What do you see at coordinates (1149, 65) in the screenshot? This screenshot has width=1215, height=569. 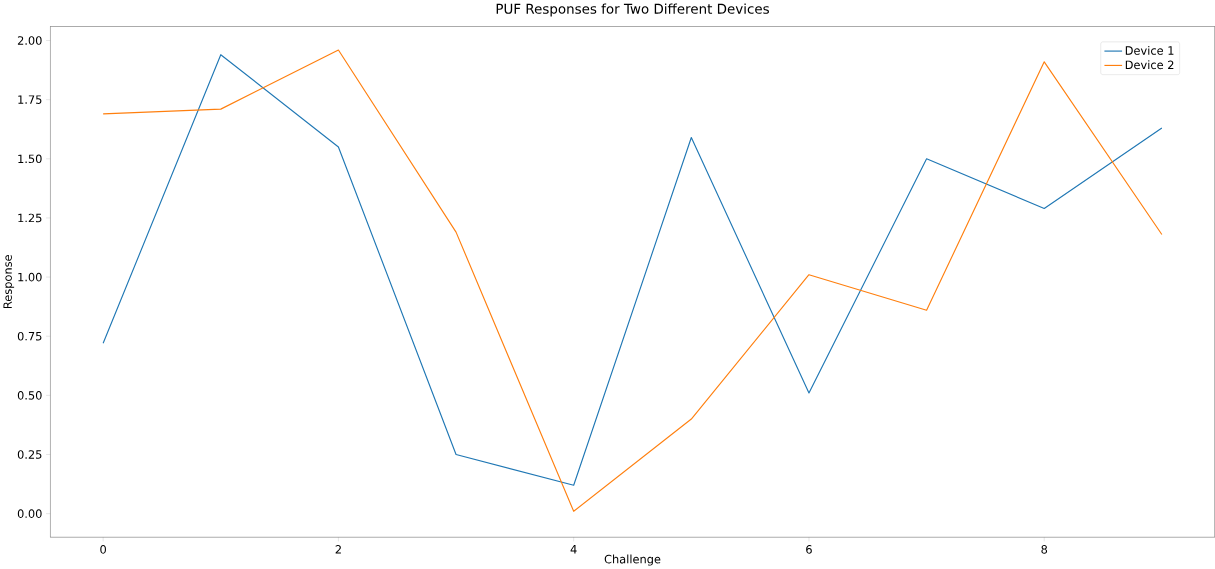 I see `legend-label: Device 2` at bounding box center [1149, 65].